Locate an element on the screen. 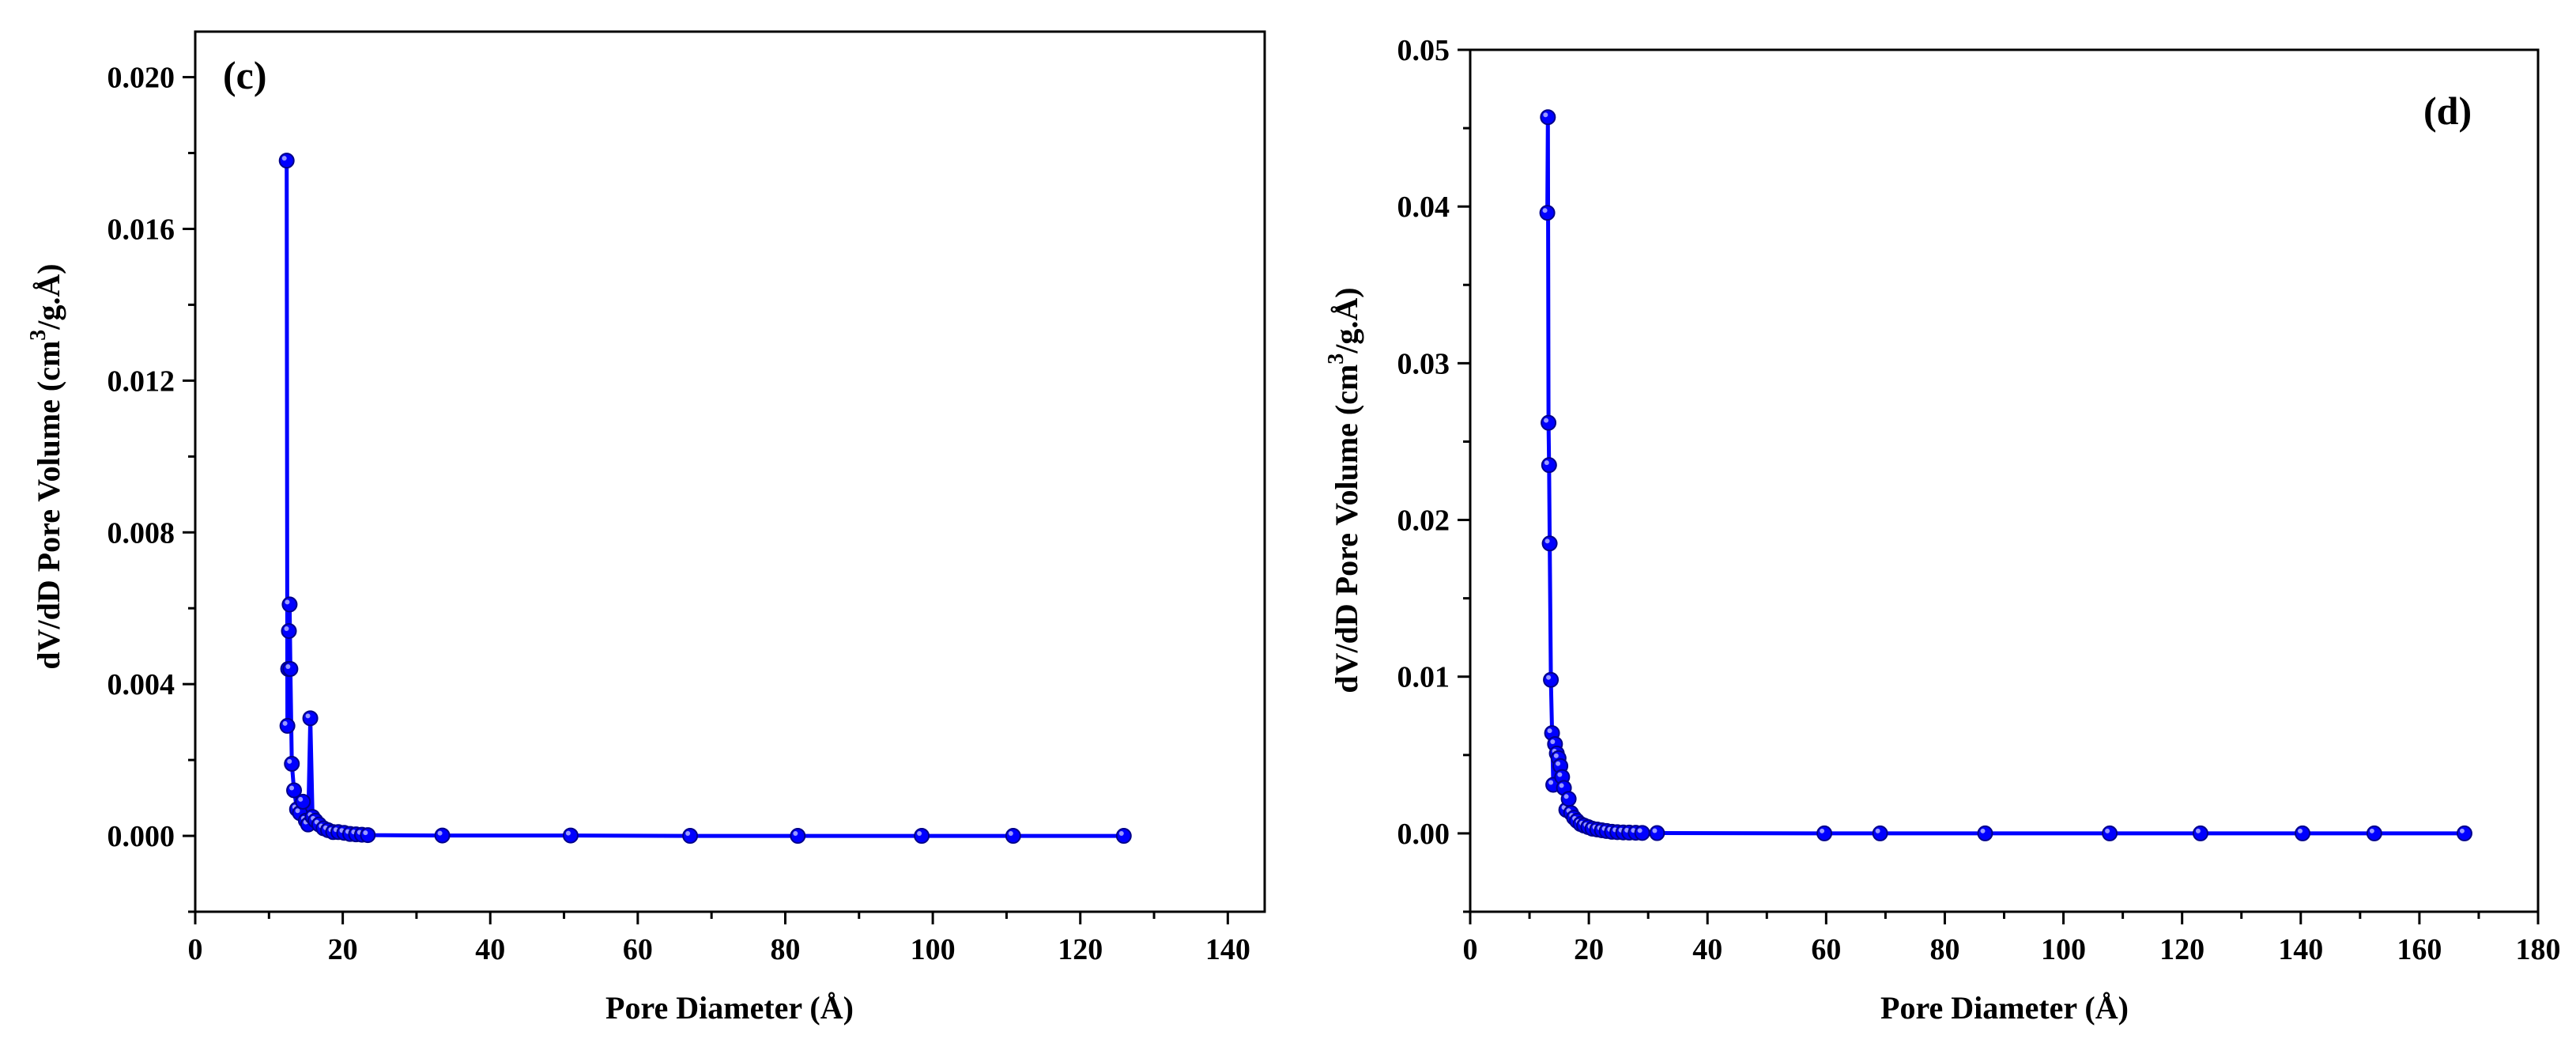 The image size is (2576, 1043). y-tick-label: 0.02 is located at coordinates (1423, 521).